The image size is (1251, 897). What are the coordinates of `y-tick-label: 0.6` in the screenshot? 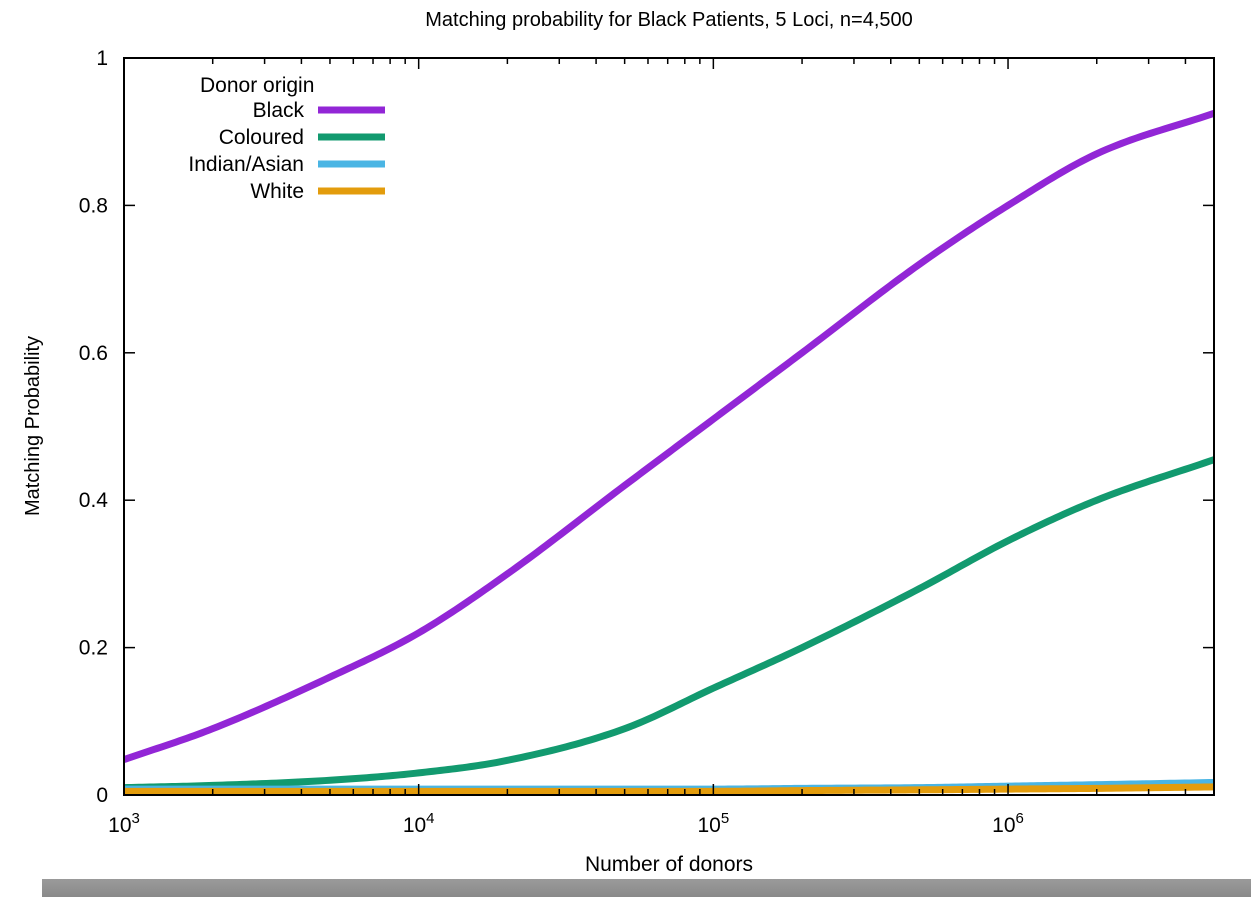 It's located at (93, 353).